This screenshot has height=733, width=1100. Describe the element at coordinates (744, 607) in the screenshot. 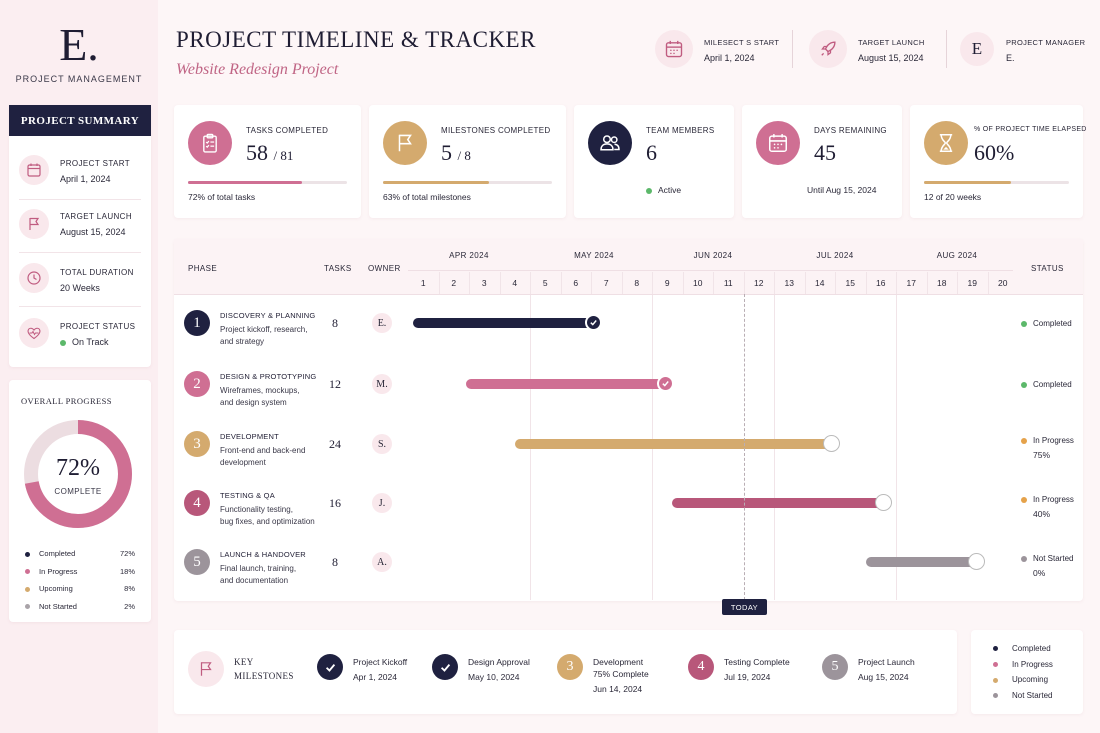

I see `today-label: TODAY` at that location.